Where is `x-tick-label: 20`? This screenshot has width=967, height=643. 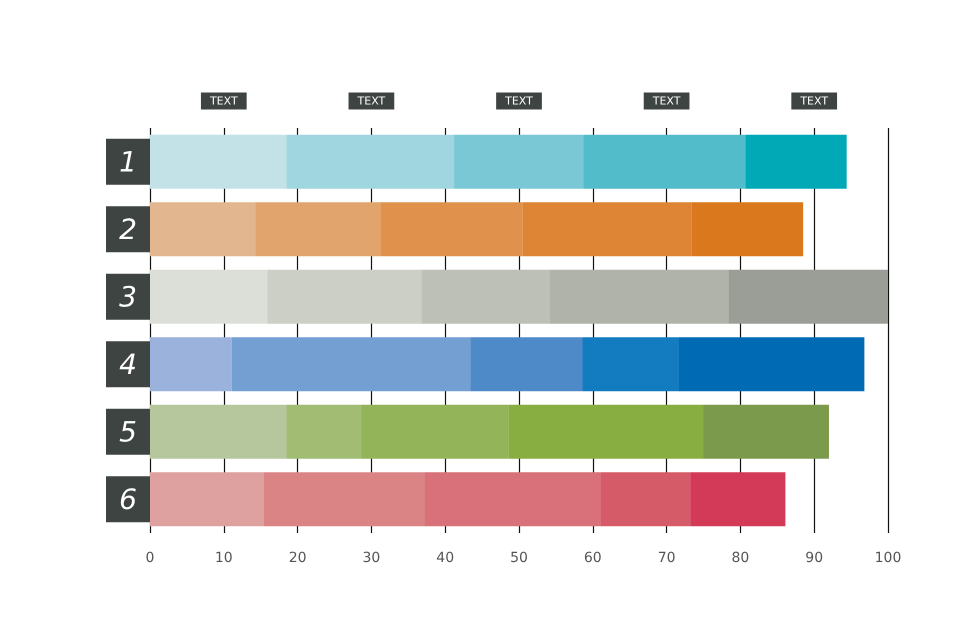 x-tick-label: 20 is located at coordinates (297, 558).